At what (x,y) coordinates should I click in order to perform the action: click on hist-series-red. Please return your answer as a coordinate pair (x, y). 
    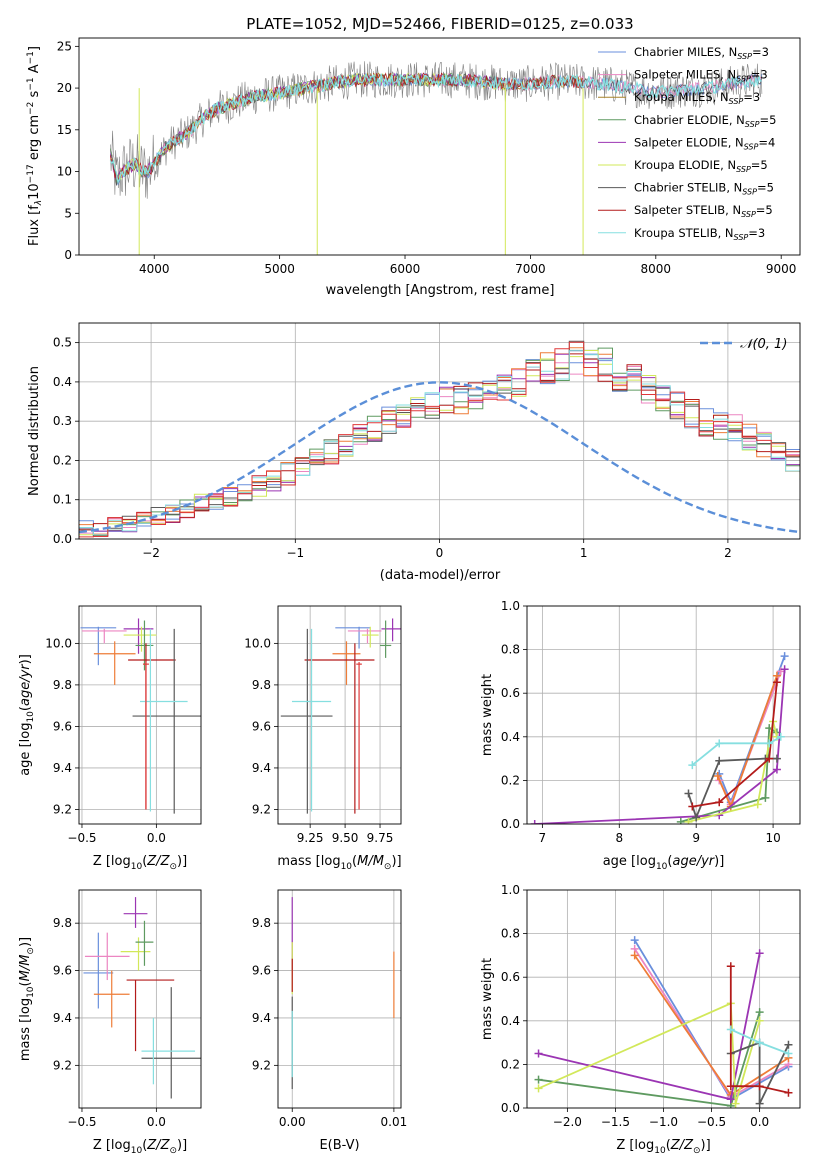
    Looking at the image, I should click on (439, 439).